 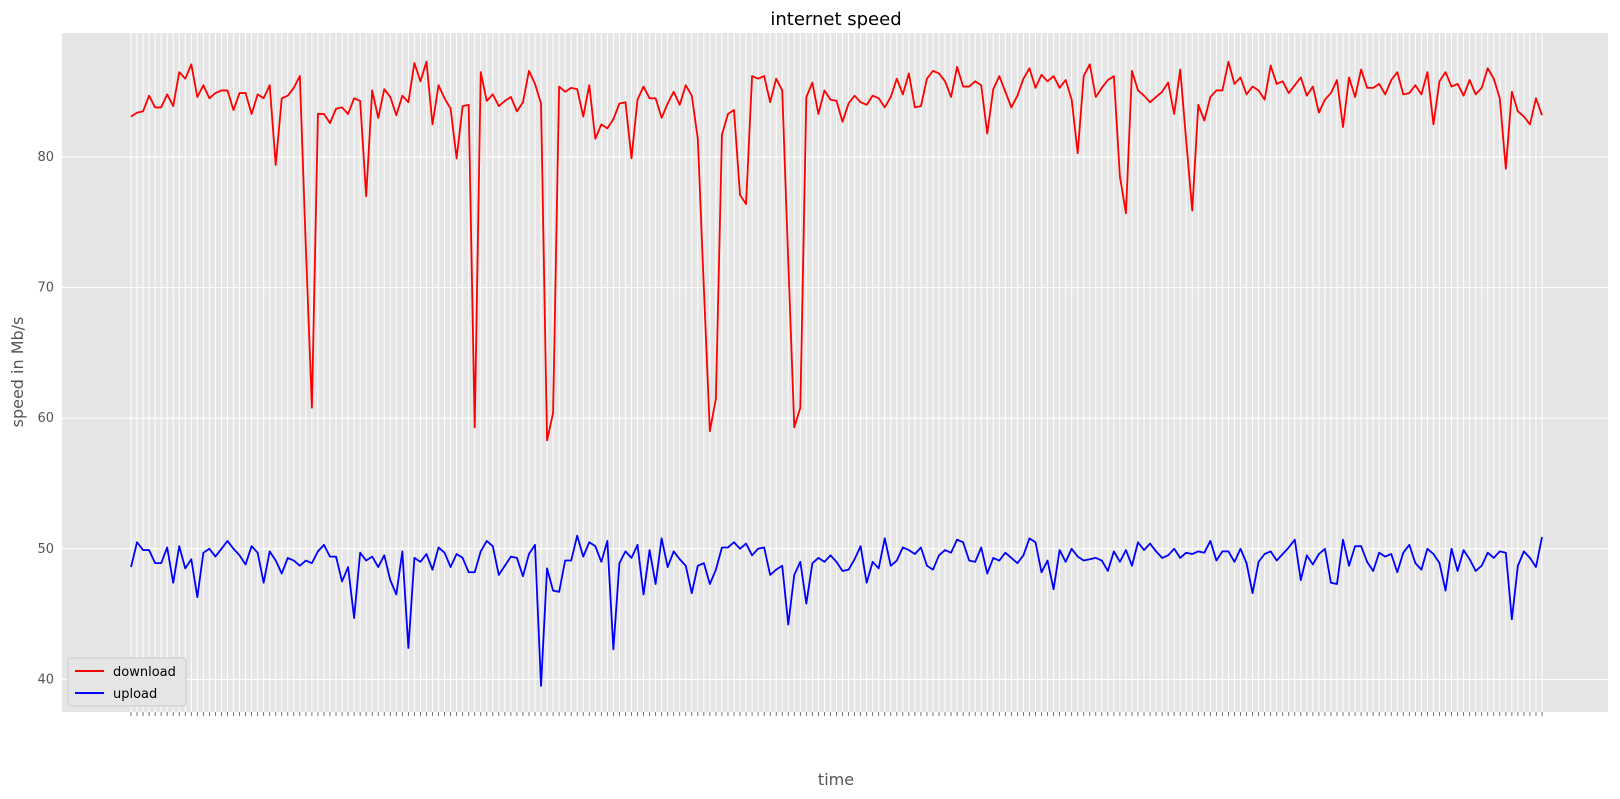 I want to click on legend: download upload, so click(x=127, y=682).